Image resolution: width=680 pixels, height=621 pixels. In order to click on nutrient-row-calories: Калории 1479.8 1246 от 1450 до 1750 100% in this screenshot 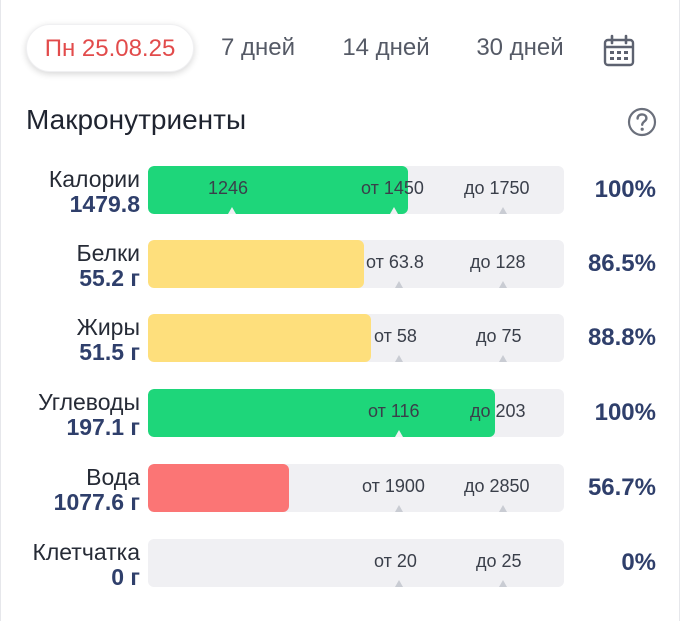, I will do `click(340, 194)`.